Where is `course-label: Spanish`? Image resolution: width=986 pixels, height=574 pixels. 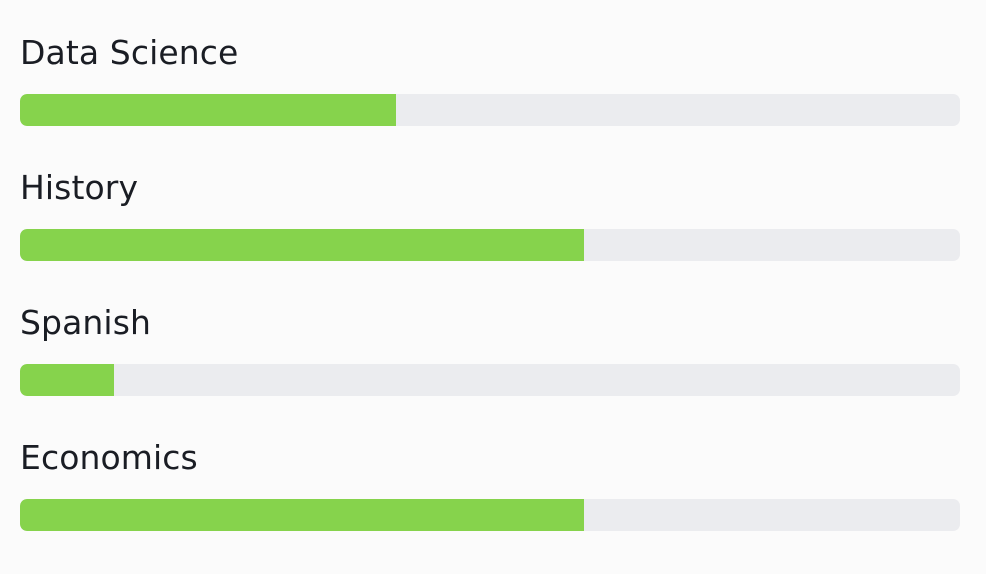
course-label: Spanish is located at coordinates (86, 322).